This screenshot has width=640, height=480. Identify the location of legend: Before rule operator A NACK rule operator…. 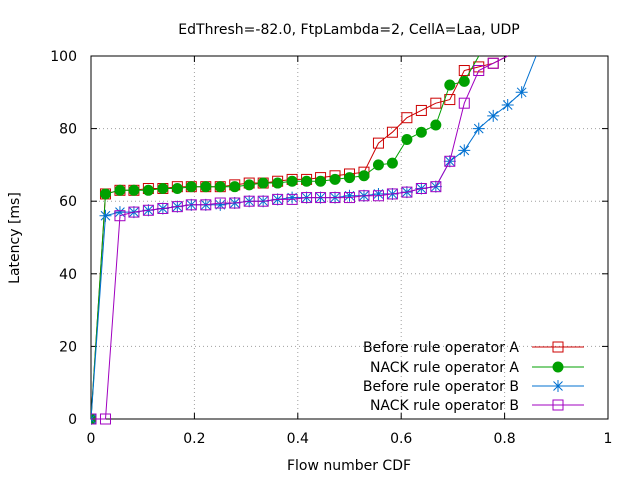
(473, 377).